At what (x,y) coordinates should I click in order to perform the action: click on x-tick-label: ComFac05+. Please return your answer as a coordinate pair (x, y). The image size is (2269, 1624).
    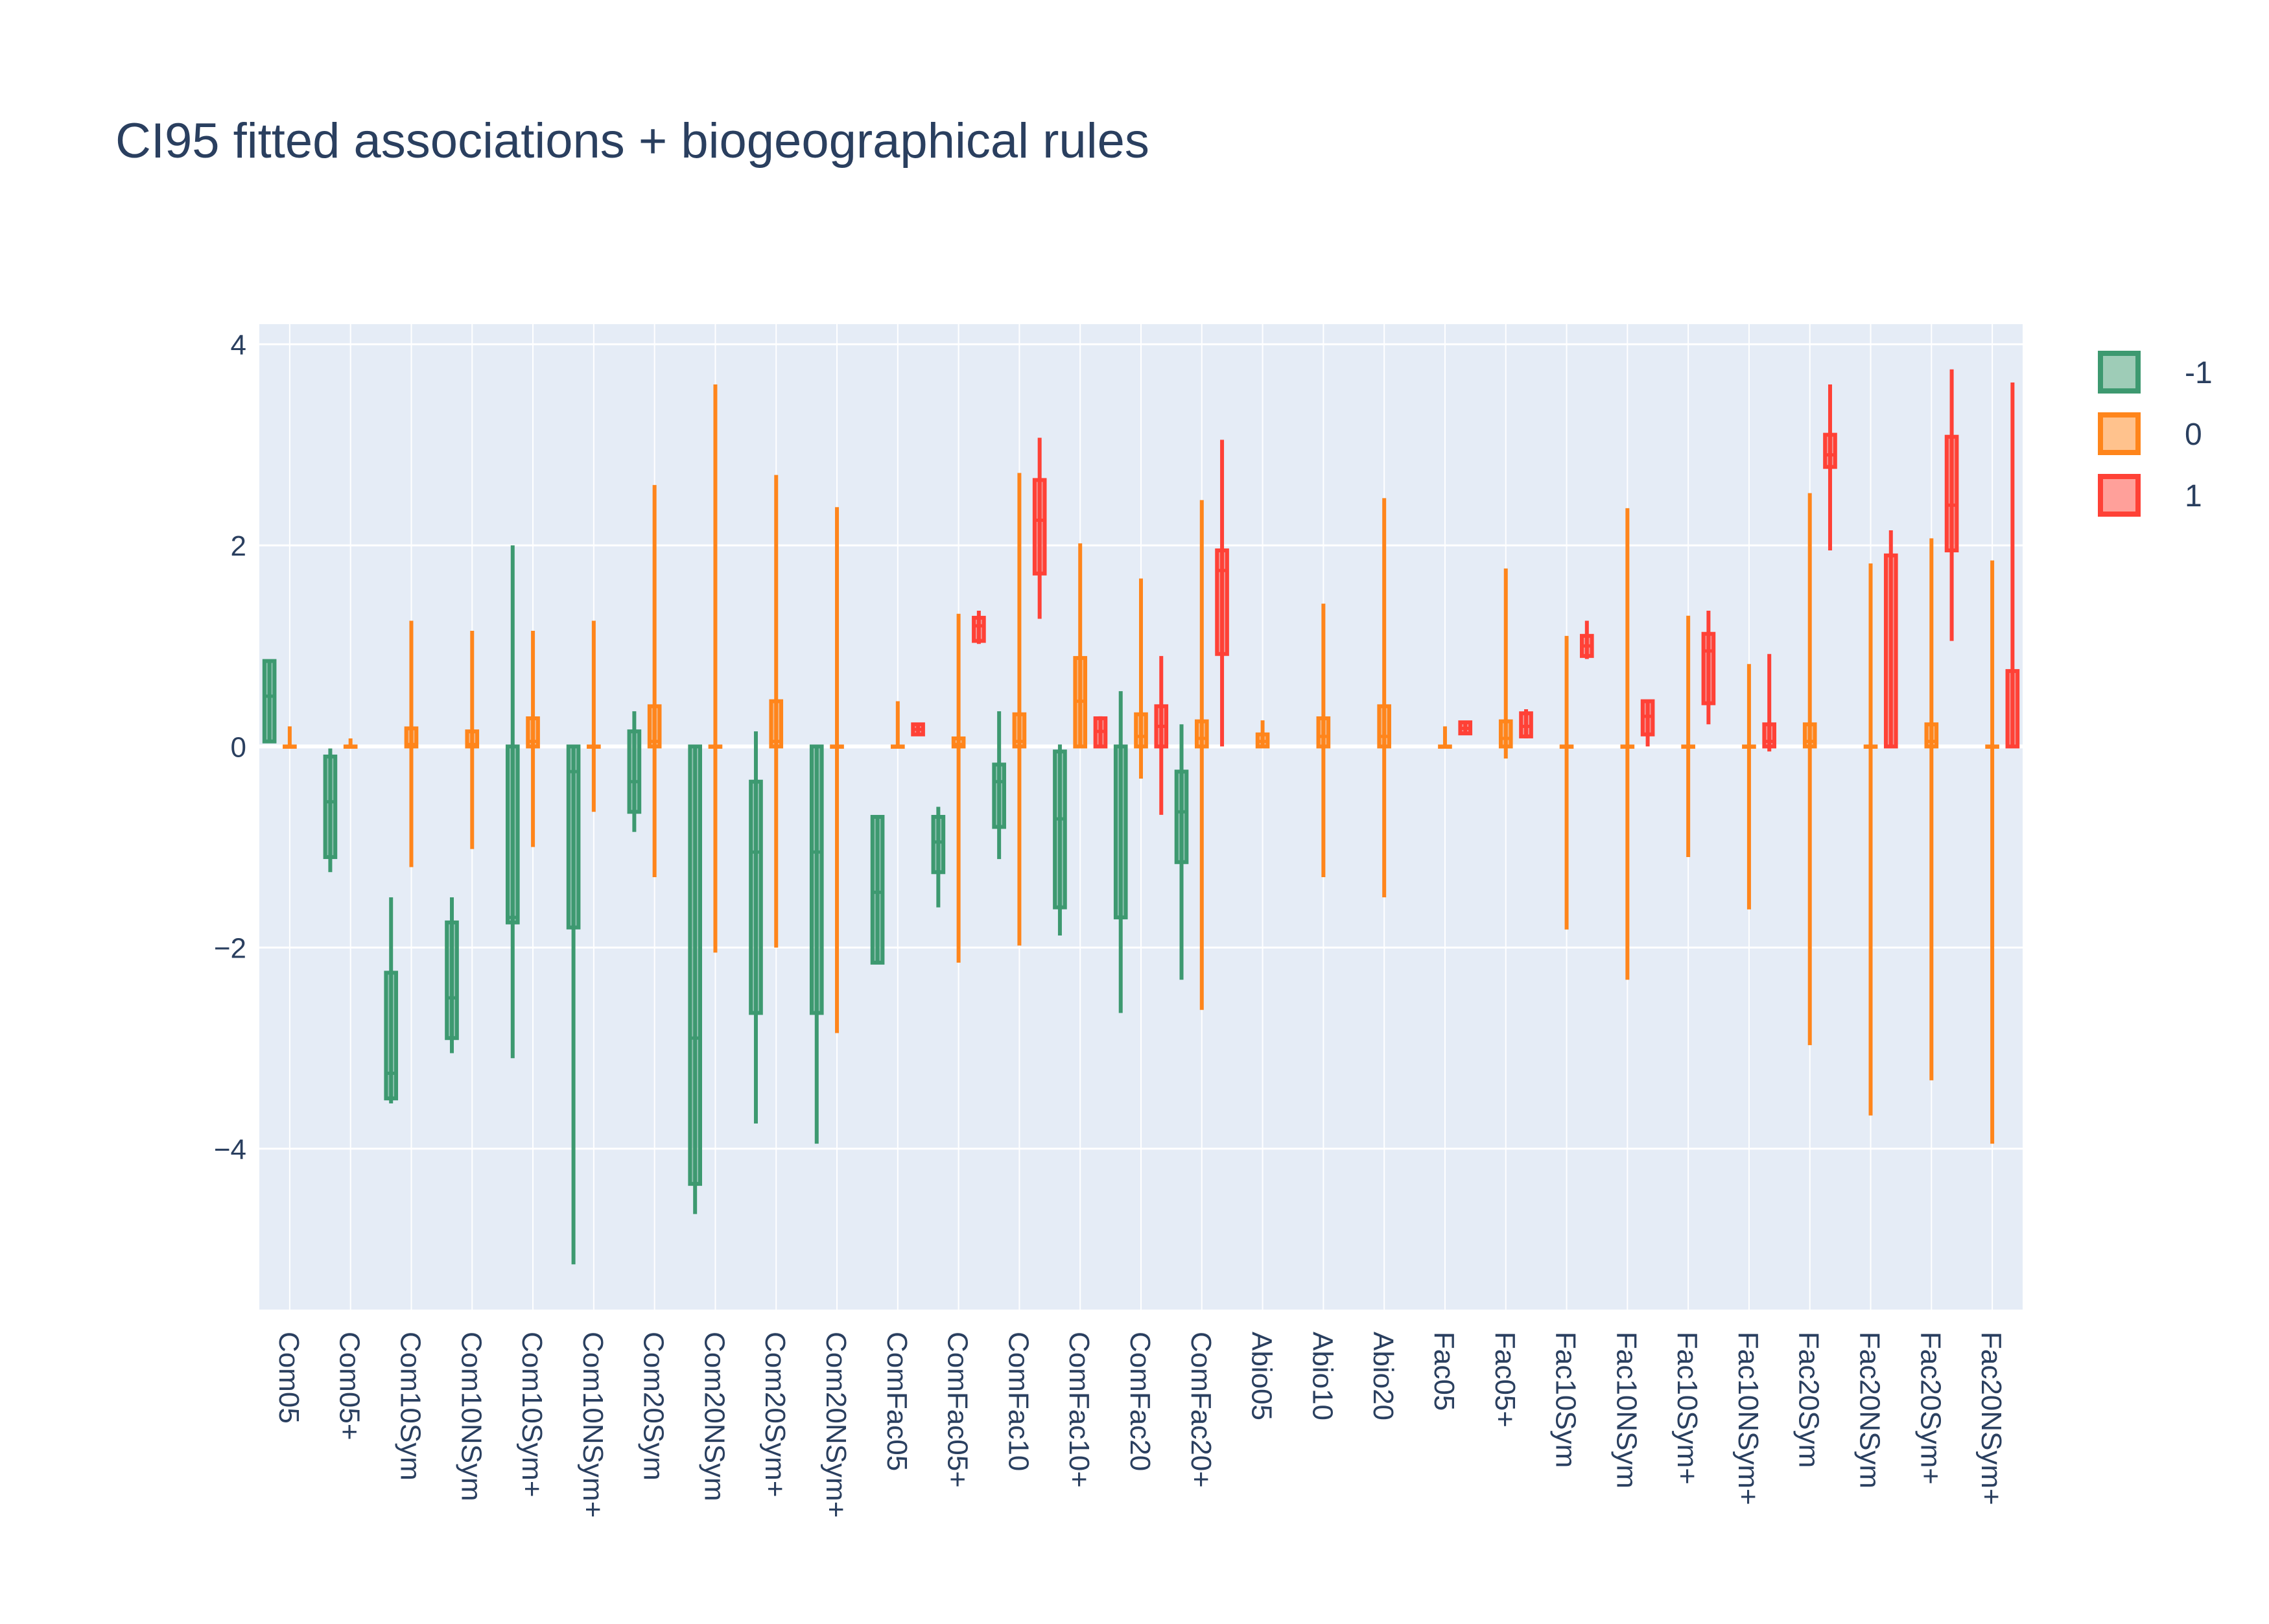
    Looking at the image, I should click on (958, 1410).